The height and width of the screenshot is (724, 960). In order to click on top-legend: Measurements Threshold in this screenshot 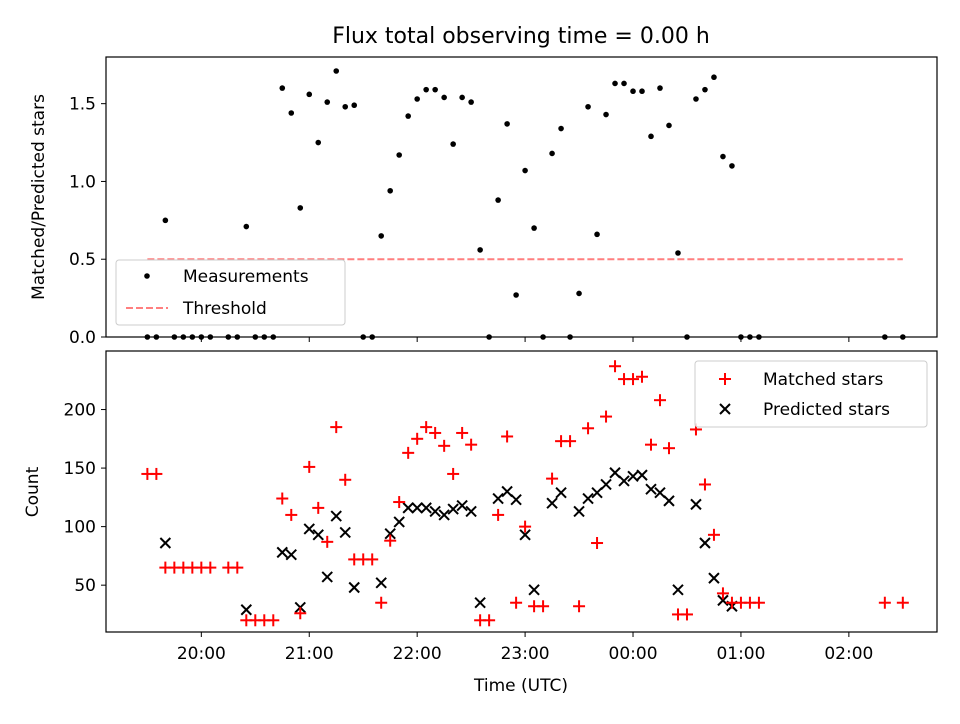, I will do `click(230, 292)`.